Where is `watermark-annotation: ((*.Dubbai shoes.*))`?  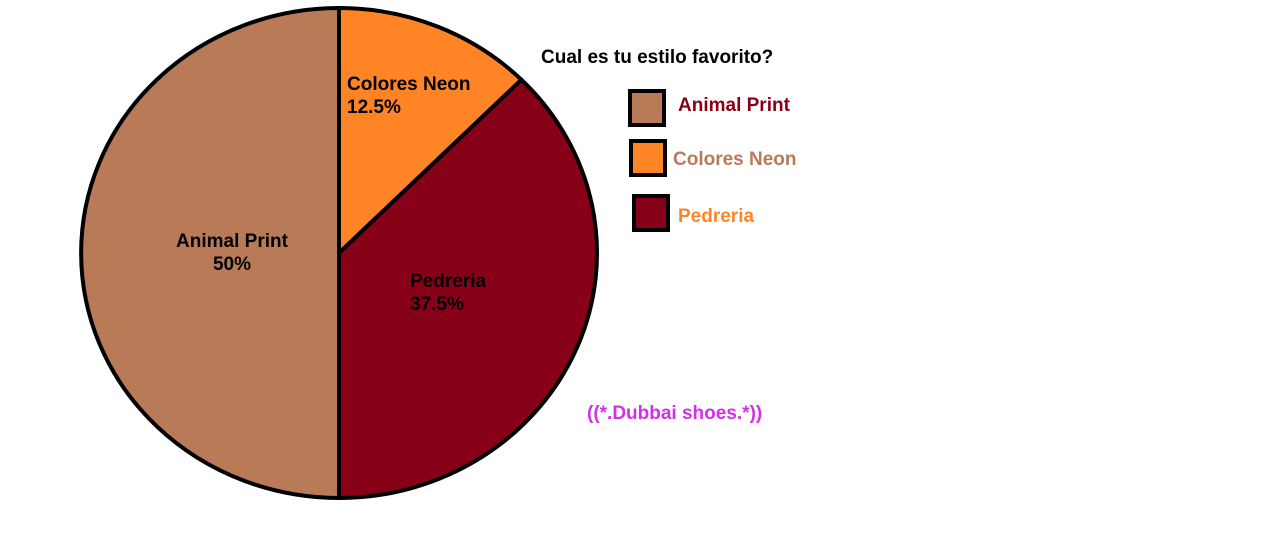 watermark-annotation: ((*.Dubbai shoes.*)) is located at coordinates (675, 413).